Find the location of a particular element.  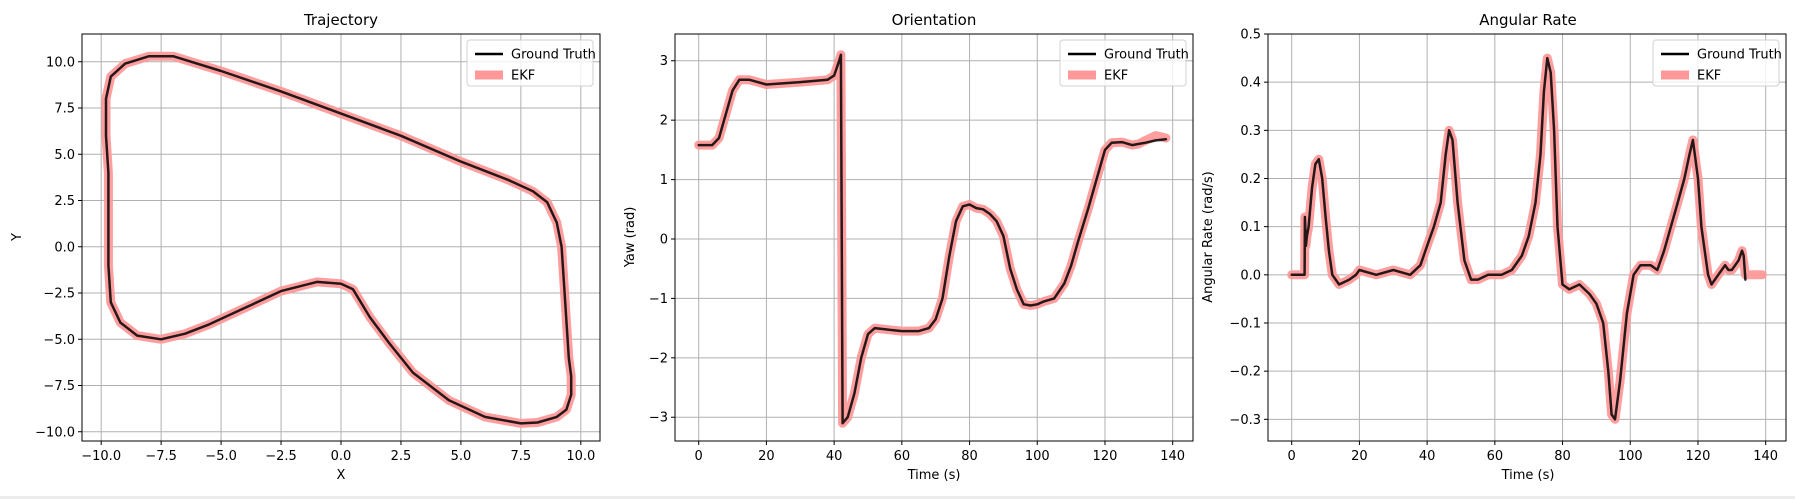

trajectory-legend-ground-truth-label: Ground Truth is located at coordinates (553, 55).